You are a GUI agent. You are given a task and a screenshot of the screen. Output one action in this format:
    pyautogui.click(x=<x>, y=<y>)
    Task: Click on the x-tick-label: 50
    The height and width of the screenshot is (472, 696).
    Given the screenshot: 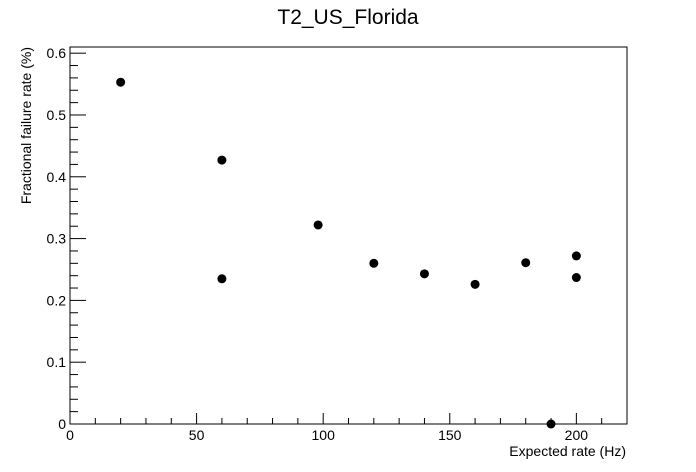 What is the action you would take?
    pyautogui.click(x=197, y=435)
    